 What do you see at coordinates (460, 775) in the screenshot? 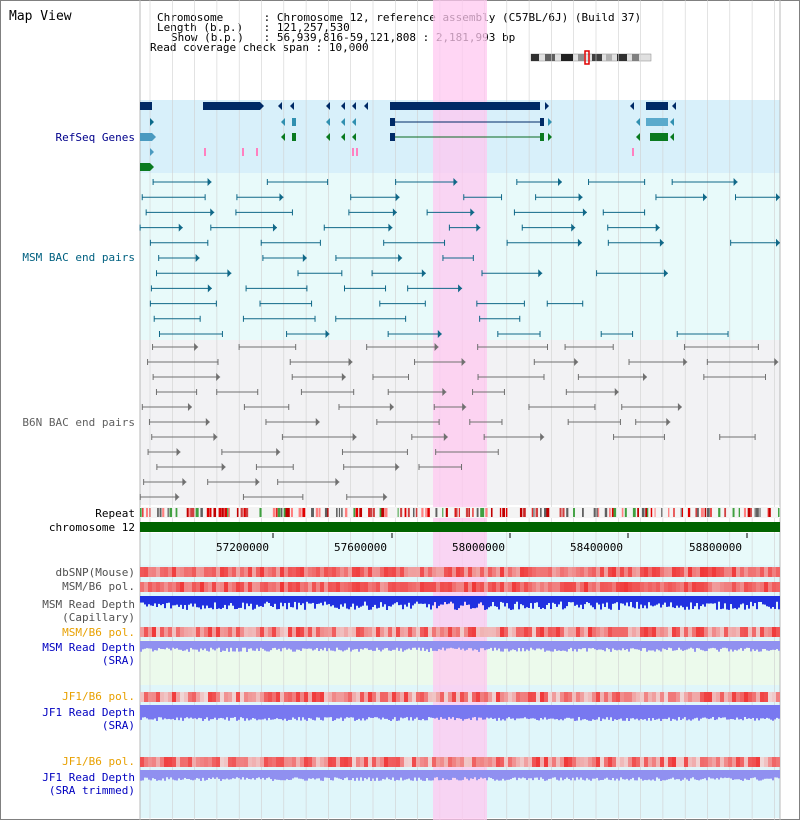
I see `jf1-read-depth-sra-trimmed` at bounding box center [460, 775].